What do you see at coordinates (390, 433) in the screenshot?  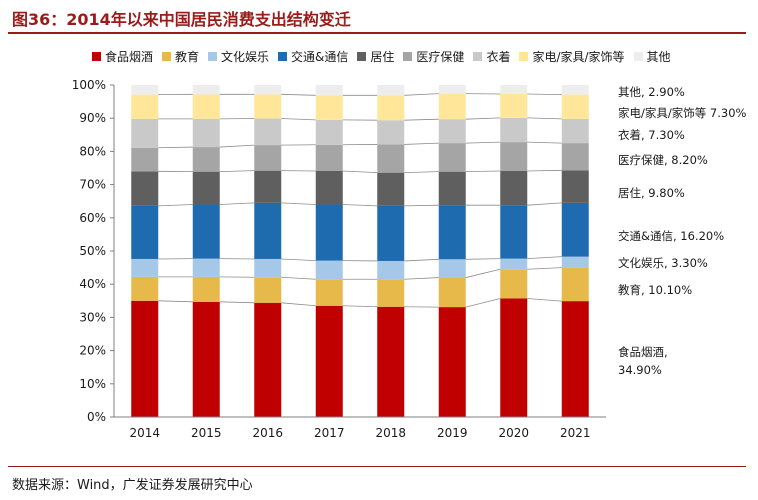 I see `x-tick-label: 2018` at bounding box center [390, 433].